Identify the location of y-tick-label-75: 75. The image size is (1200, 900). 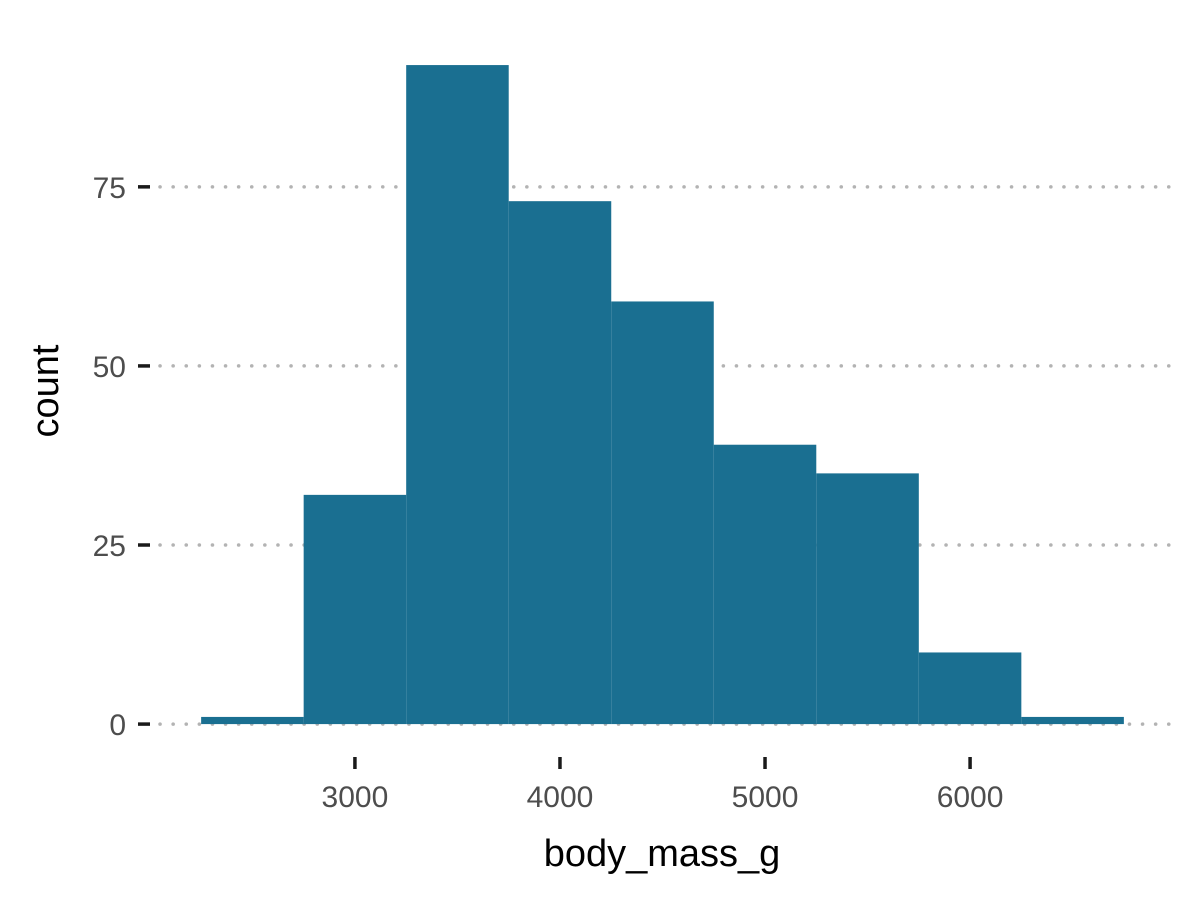
(109, 188).